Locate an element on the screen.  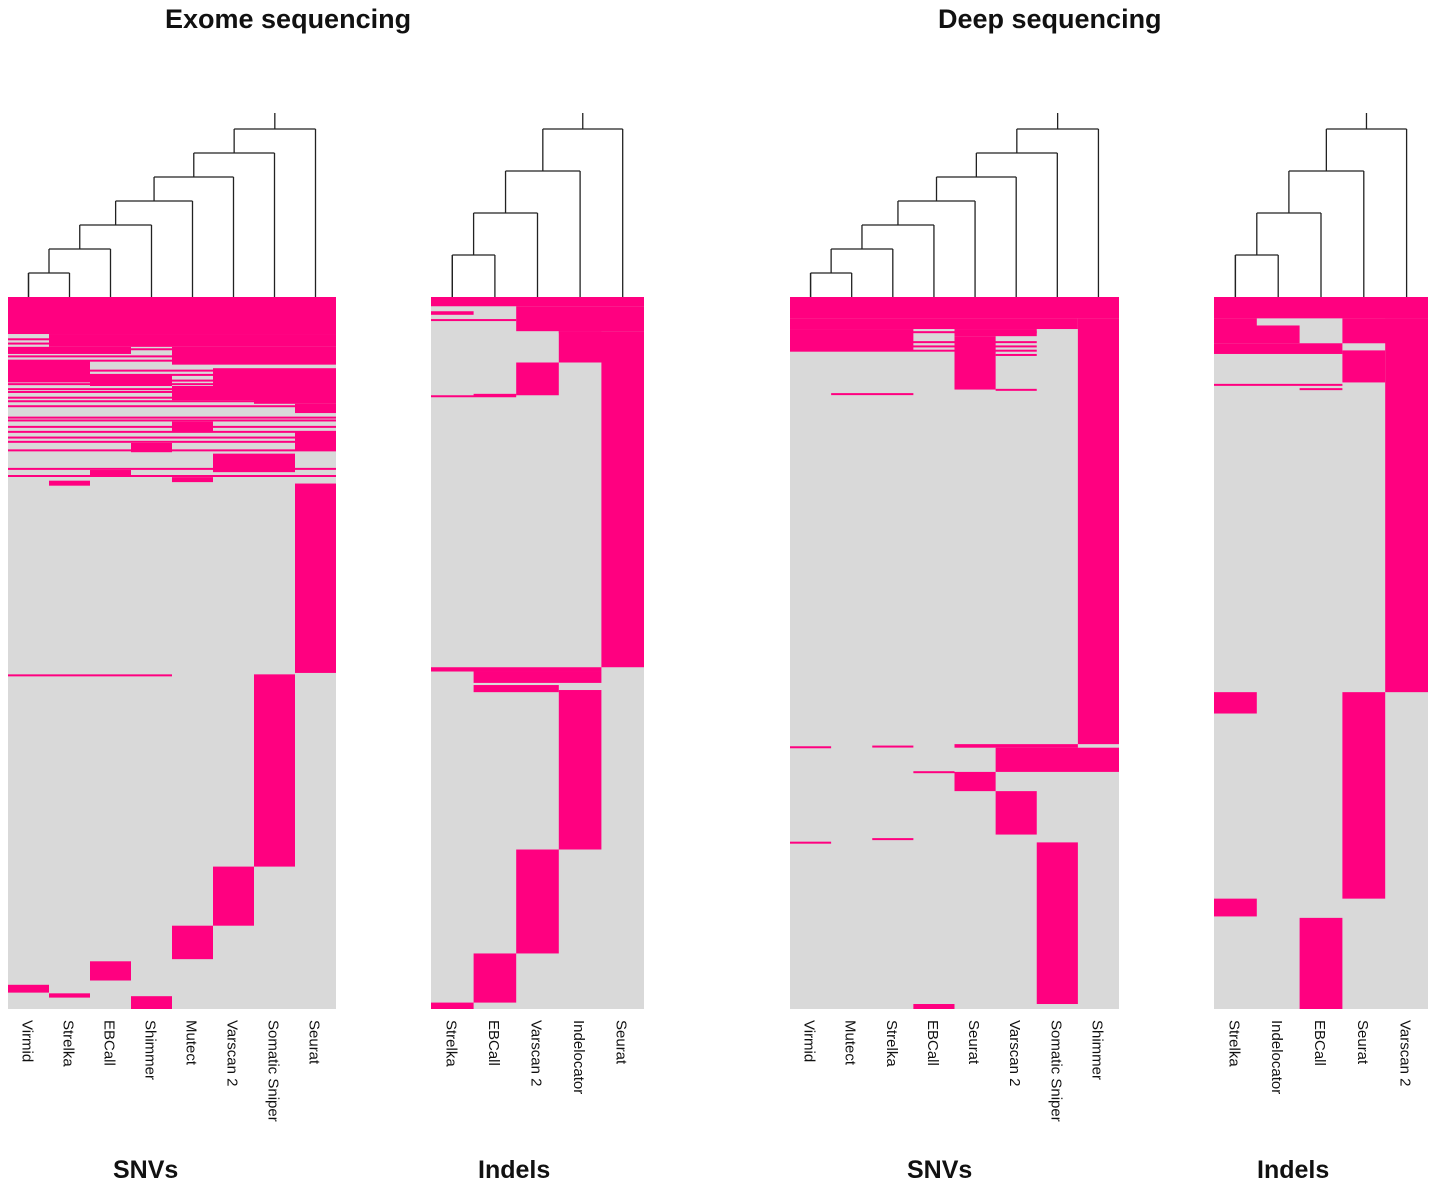
group-title-deep: Deep sequencing is located at coordinates (1050, 19).